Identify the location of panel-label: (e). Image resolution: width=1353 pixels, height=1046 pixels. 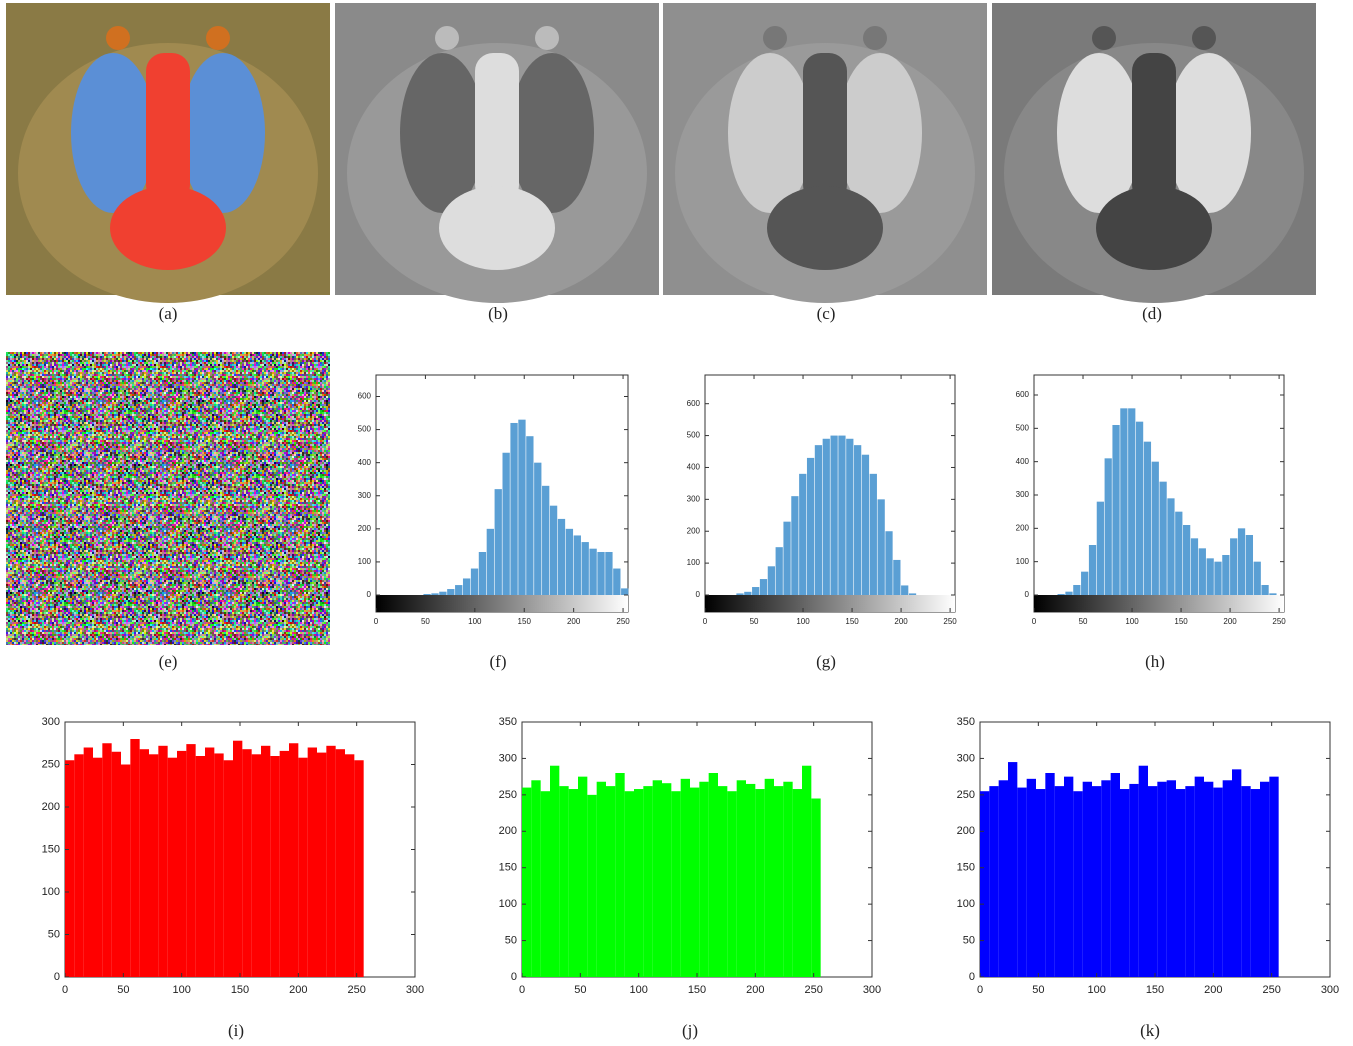
(168, 661).